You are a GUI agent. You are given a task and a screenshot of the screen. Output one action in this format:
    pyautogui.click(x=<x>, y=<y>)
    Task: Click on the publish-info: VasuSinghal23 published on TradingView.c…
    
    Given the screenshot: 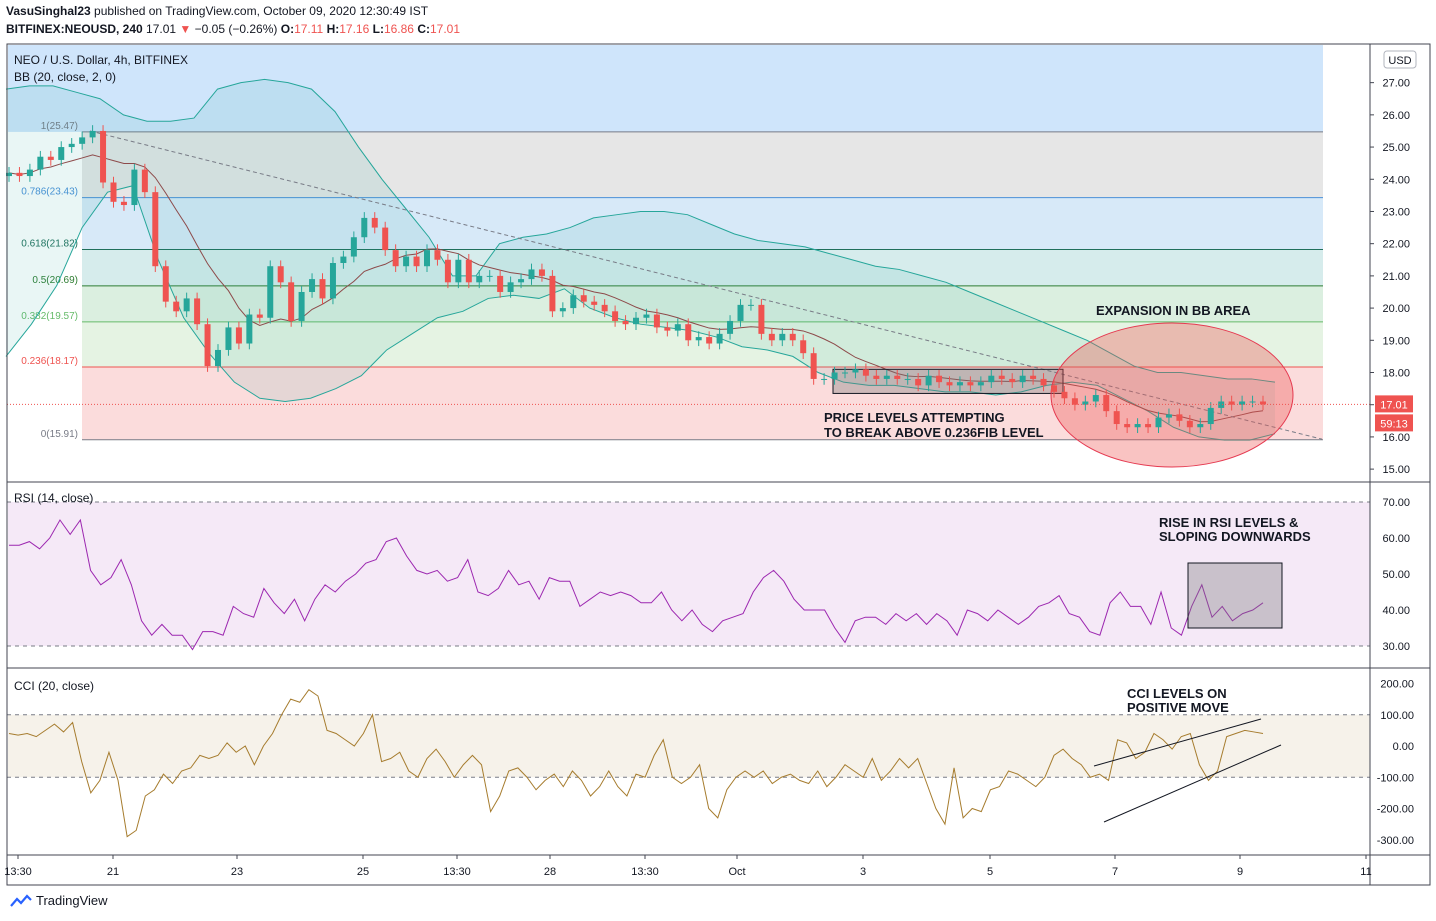 What is the action you would take?
    pyautogui.click(x=217, y=11)
    